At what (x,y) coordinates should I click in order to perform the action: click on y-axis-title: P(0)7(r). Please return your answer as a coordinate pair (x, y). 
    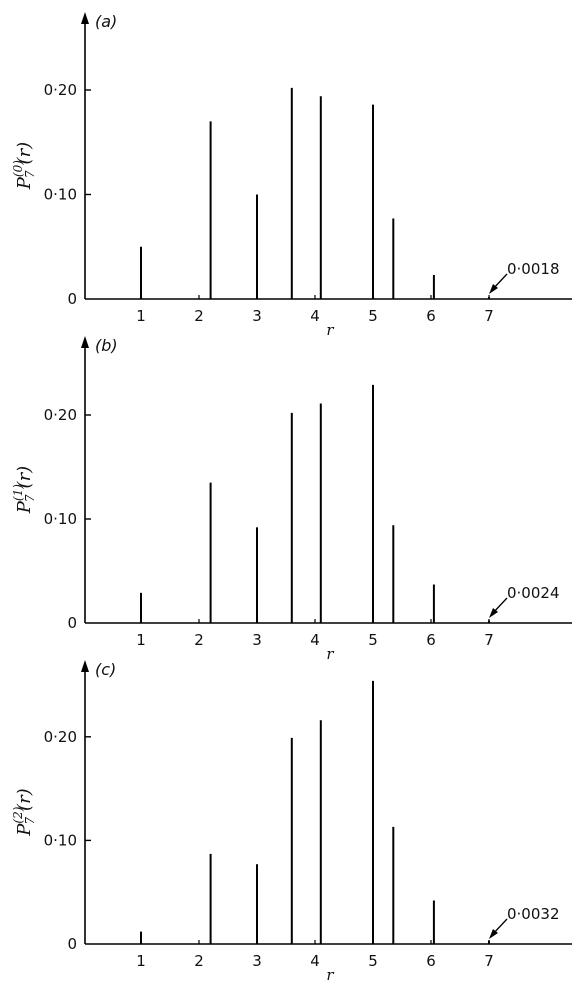
    Looking at the image, I should click on (24, 166).